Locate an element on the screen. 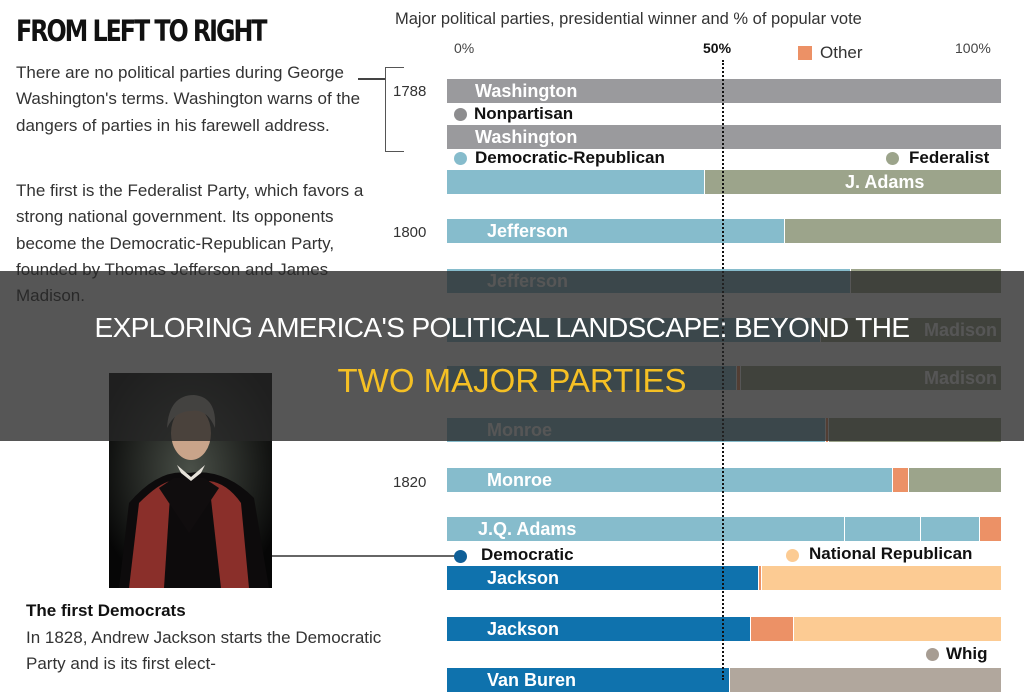 The image size is (1024, 692). legend-whig: Whig is located at coordinates (967, 653).